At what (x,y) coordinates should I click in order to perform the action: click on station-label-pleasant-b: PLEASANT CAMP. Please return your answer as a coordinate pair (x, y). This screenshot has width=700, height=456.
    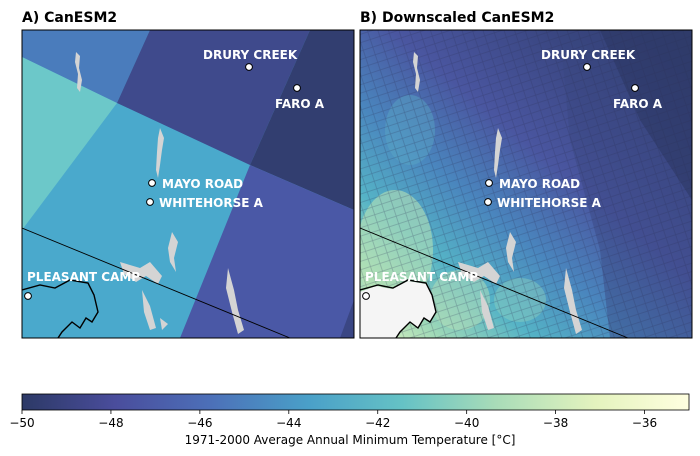
    Looking at the image, I should click on (421, 277).